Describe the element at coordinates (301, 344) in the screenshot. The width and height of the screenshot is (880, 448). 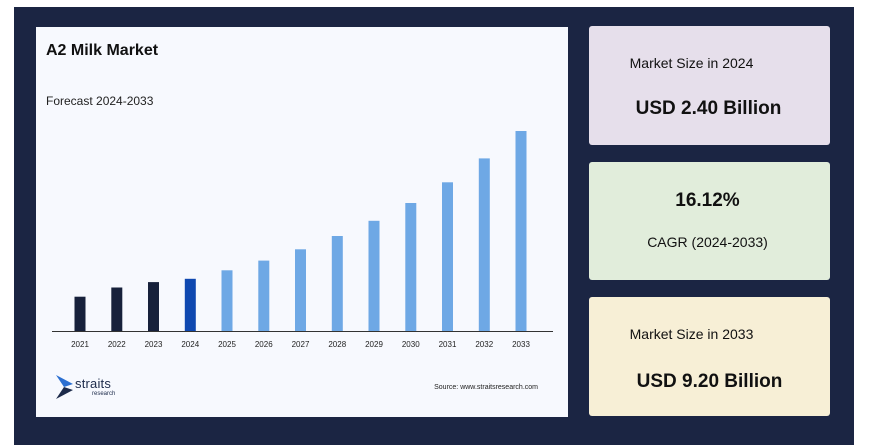
I see `x-tick-label-2027: 2027` at that location.